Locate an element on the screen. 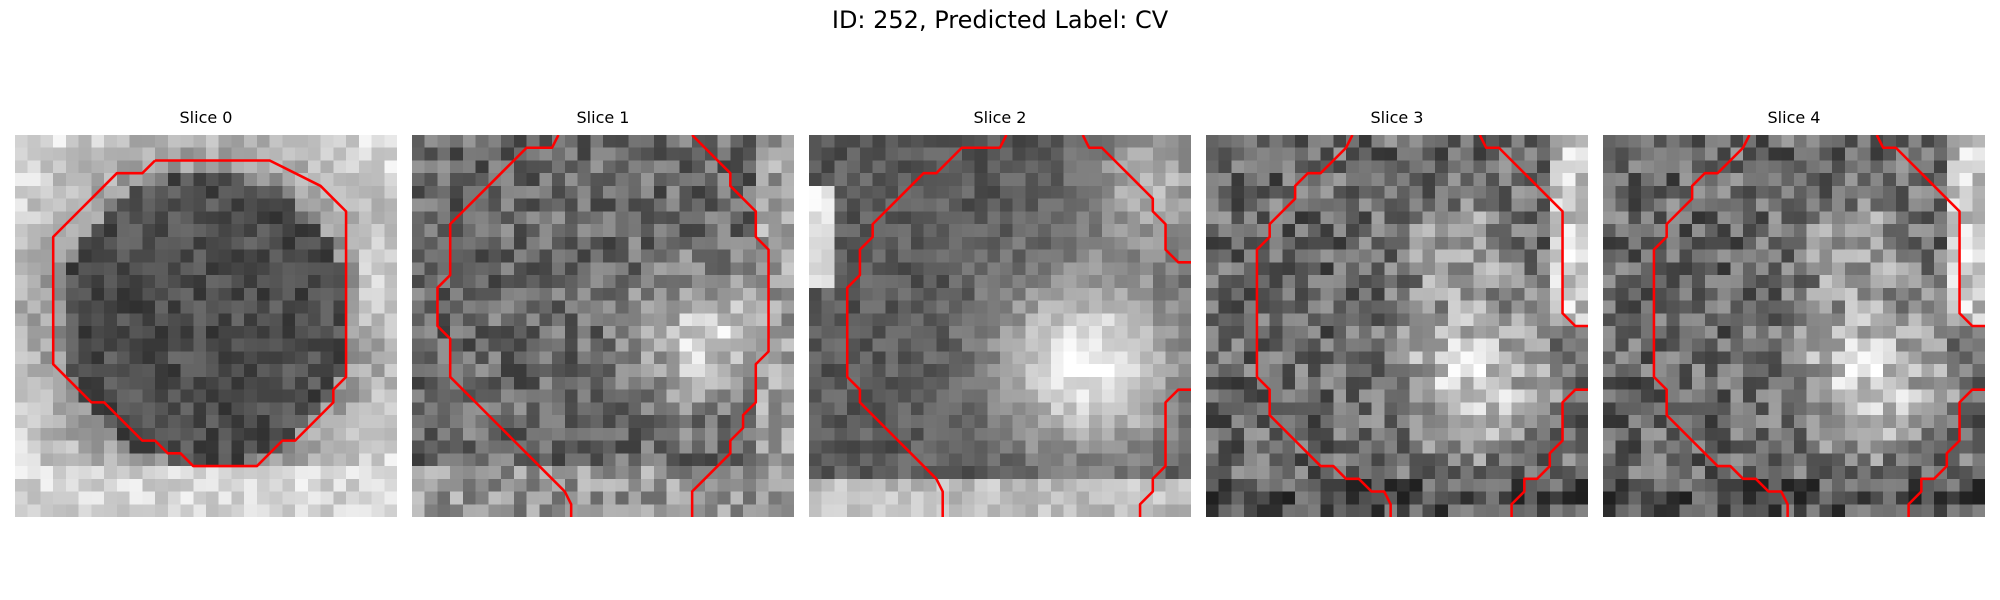  contour-1a is located at coordinates (504, 326).